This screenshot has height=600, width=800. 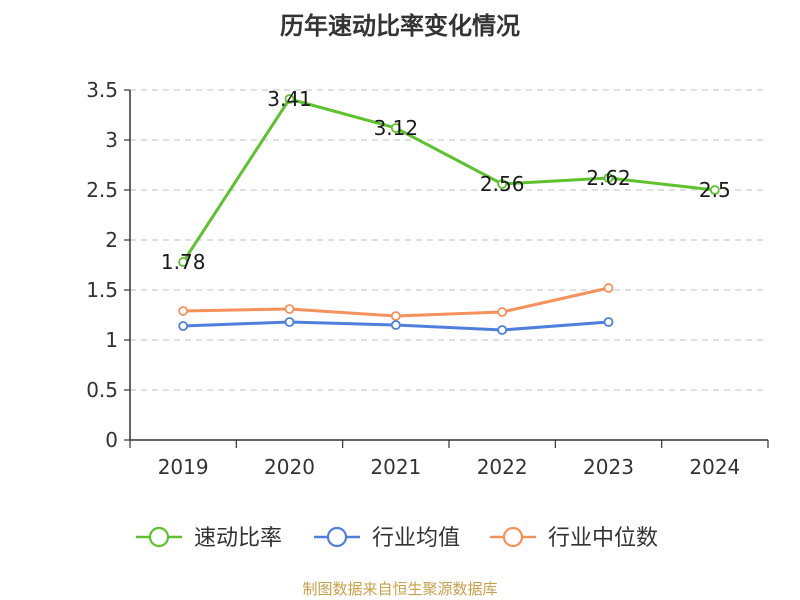 I want to click on legend: 速动比率 行业均值 行业中位数, so click(x=397, y=538).